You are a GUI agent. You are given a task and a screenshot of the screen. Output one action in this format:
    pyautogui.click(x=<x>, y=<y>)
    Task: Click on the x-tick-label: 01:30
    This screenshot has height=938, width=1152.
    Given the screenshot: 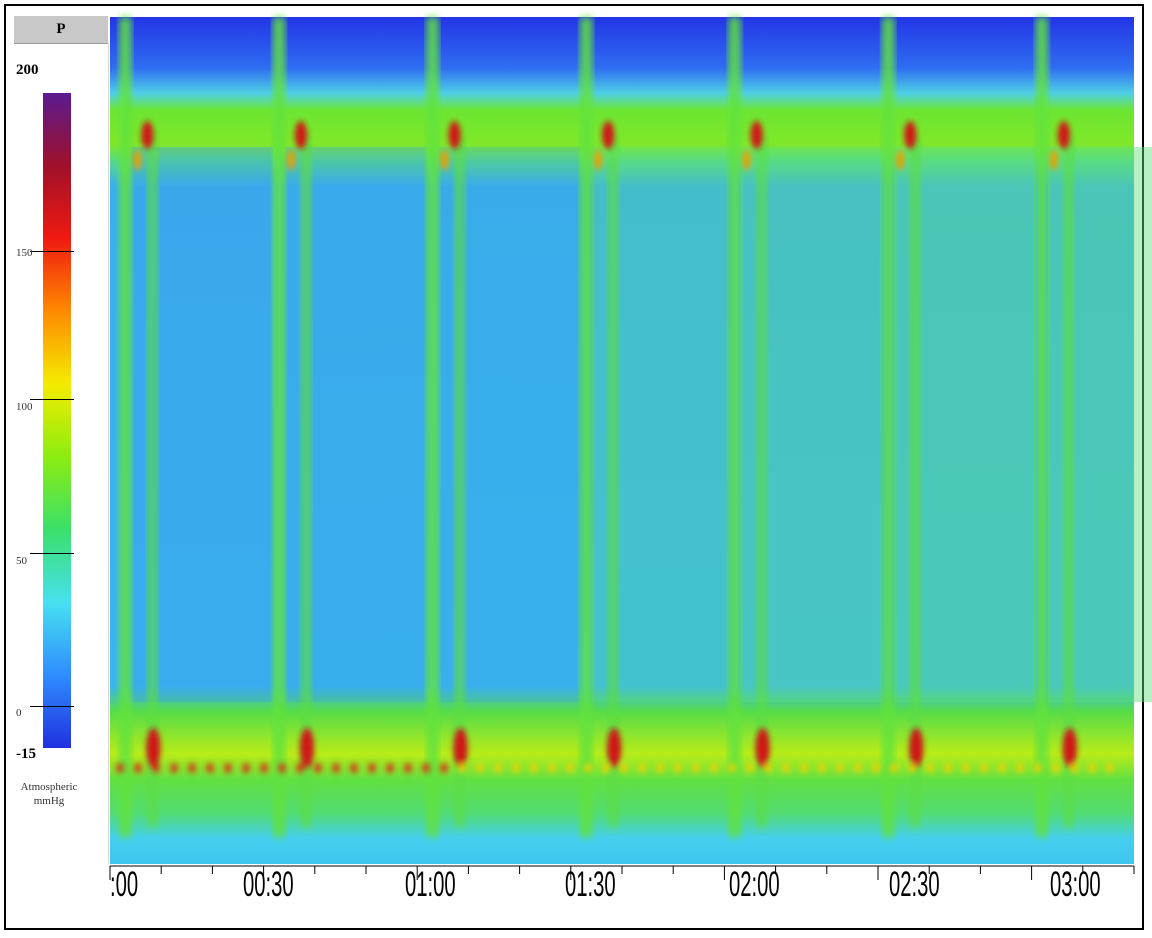 What is the action you would take?
    pyautogui.click(x=590, y=884)
    